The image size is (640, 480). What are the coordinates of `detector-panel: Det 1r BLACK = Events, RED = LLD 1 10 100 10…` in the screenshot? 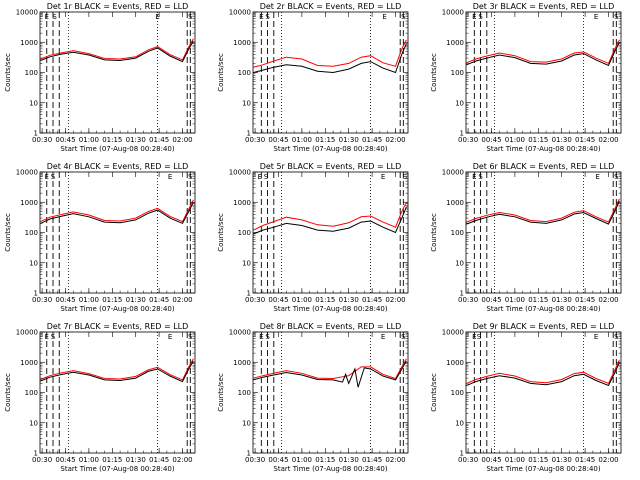 It's located at (106, 80).